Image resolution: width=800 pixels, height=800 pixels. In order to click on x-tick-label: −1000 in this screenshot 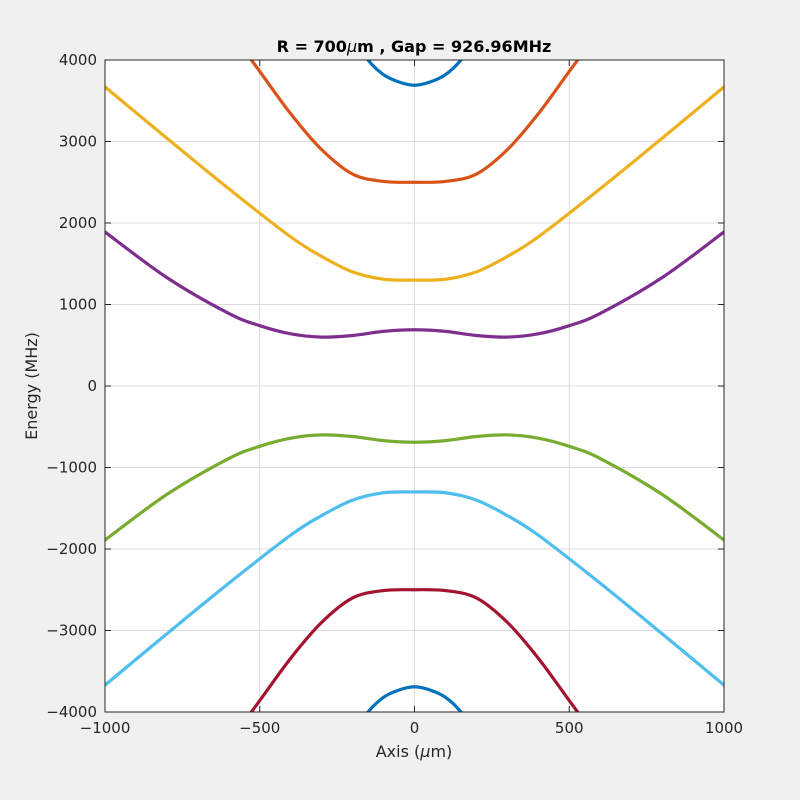, I will do `click(105, 728)`.